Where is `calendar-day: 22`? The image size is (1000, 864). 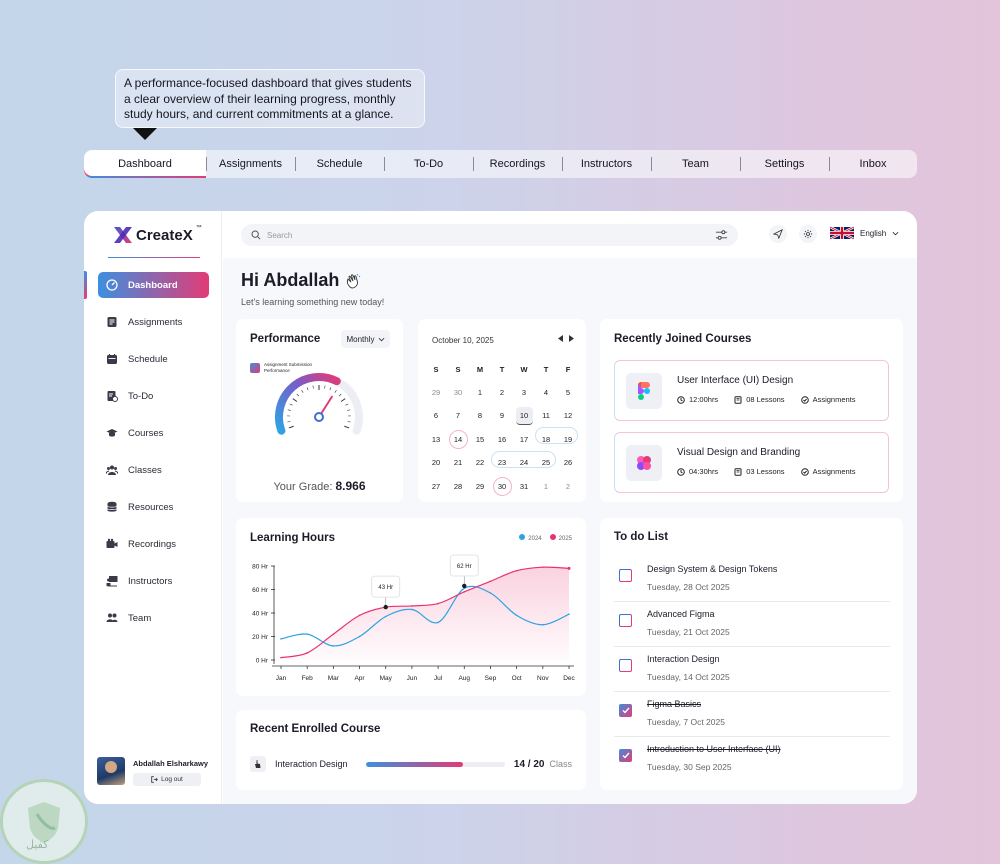 calendar-day: 22 is located at coordinates (480, 463).